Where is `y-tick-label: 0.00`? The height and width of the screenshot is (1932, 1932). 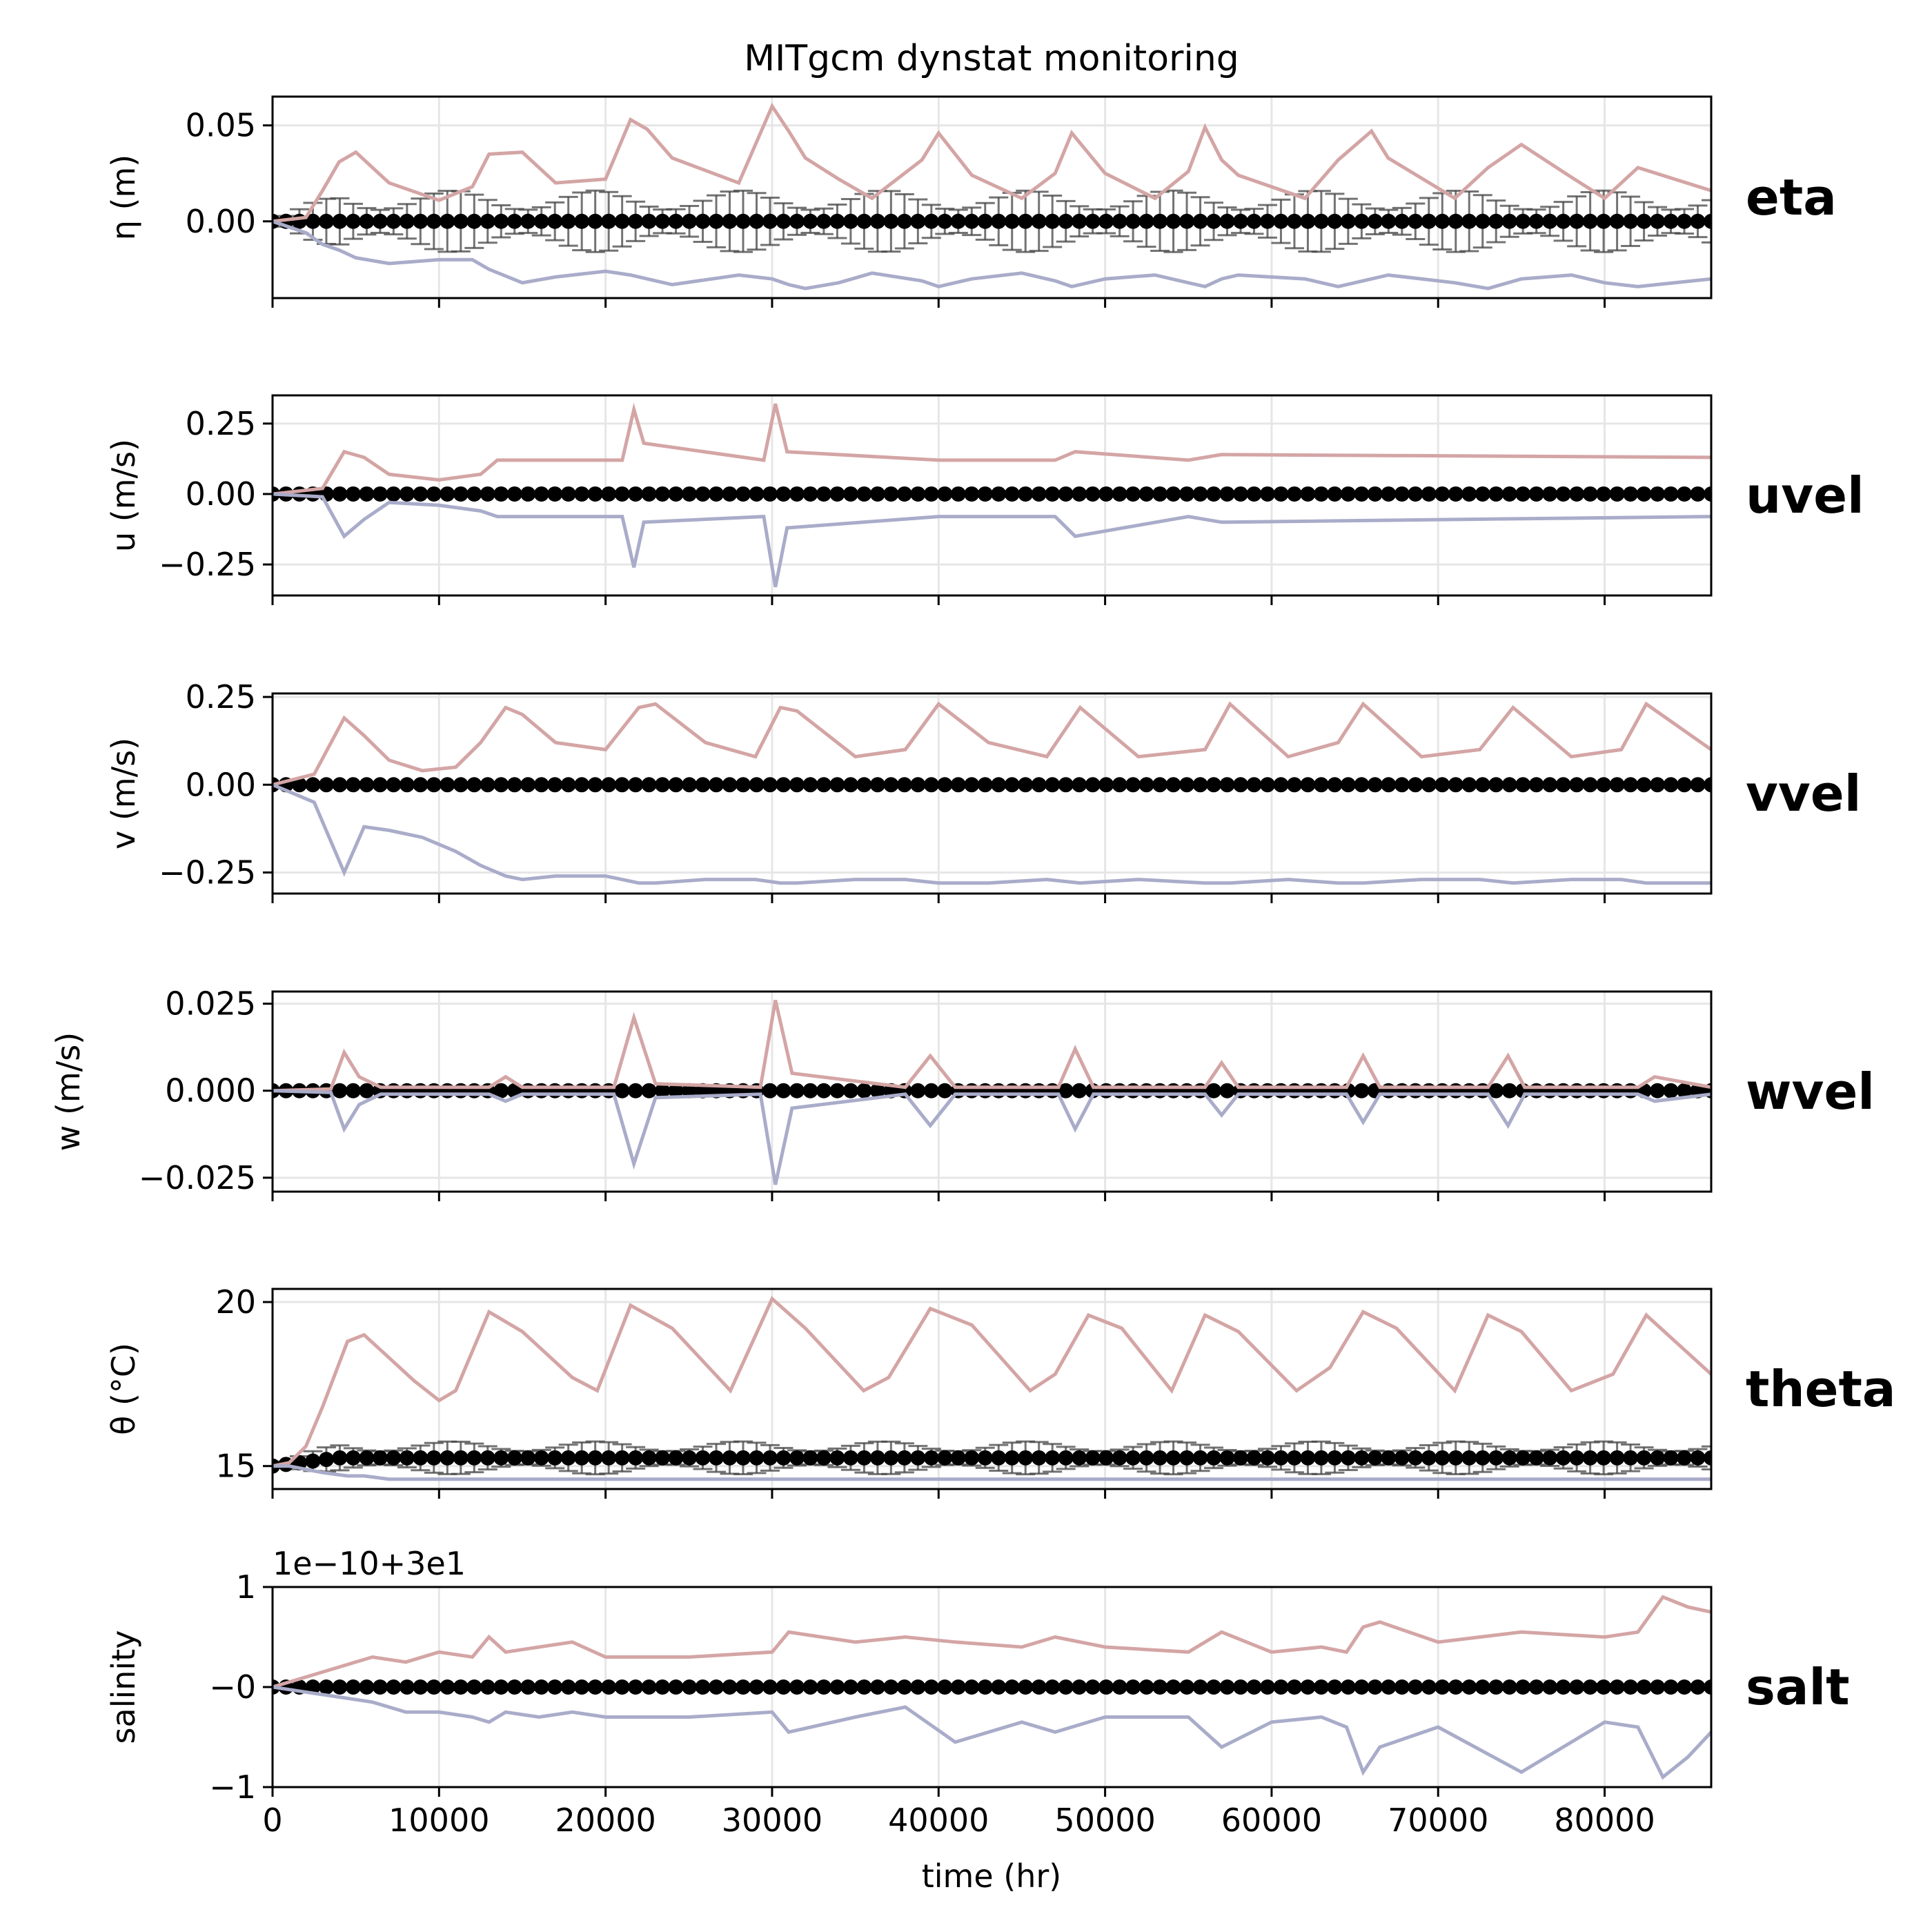
y-tick-label: 0.00 is located at coordinates (221, 784).